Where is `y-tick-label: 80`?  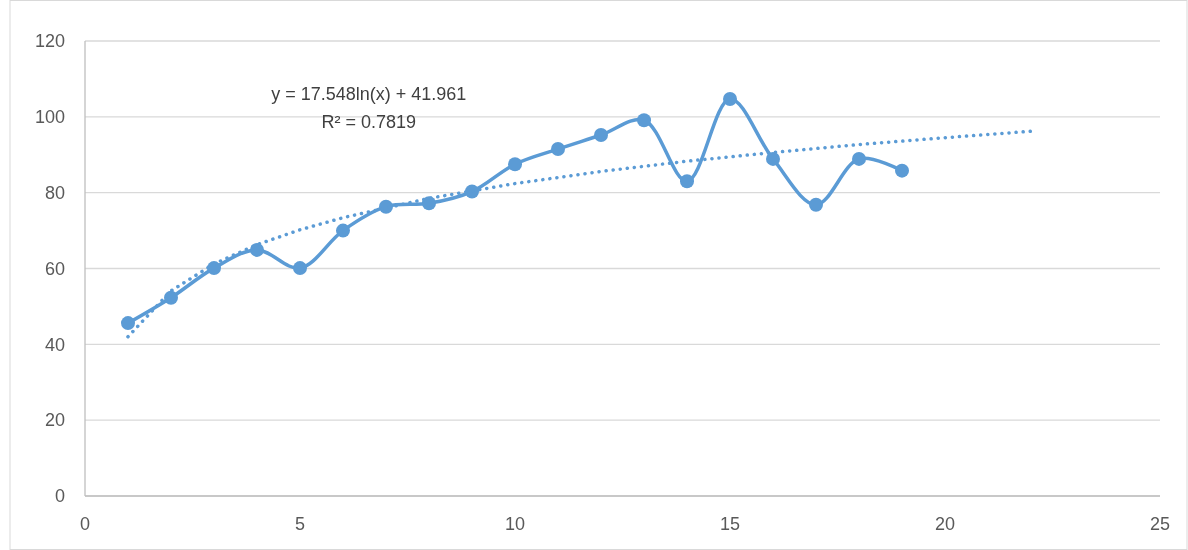 y-tick-label: 80 is located at coordinates (54, 192).